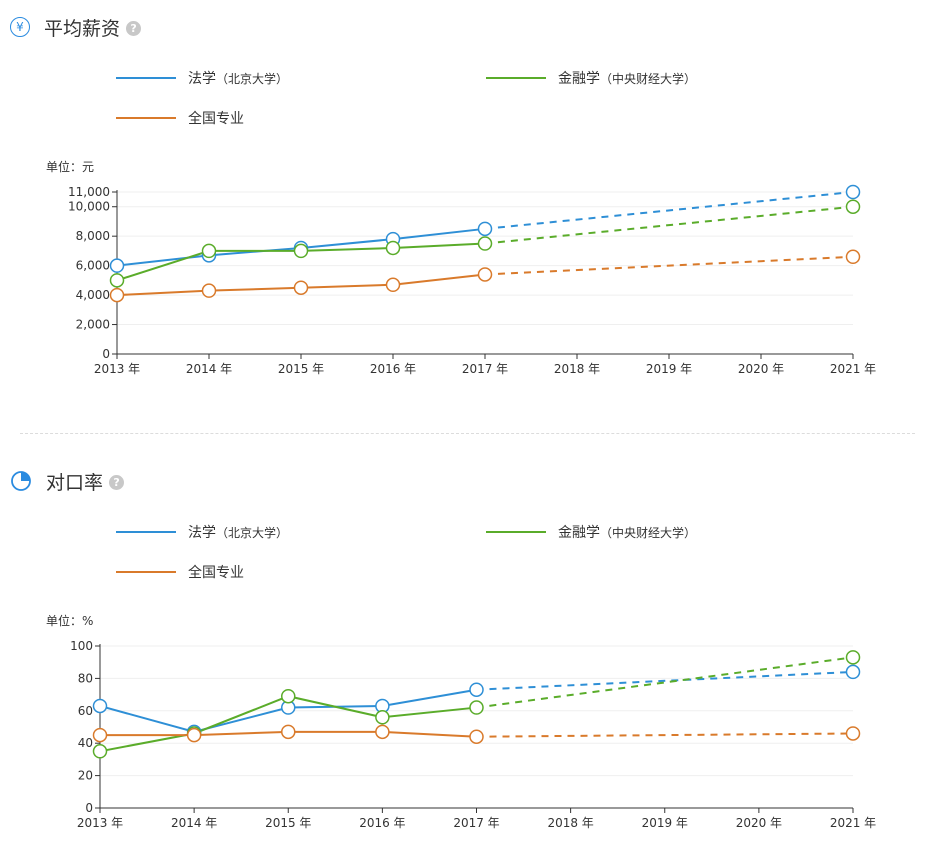 The image size is (936, 854). What do you see at coordinates (81, 646) in the screenshot?
I see `y-tick-label: 100` at bounding box center [81, 646].